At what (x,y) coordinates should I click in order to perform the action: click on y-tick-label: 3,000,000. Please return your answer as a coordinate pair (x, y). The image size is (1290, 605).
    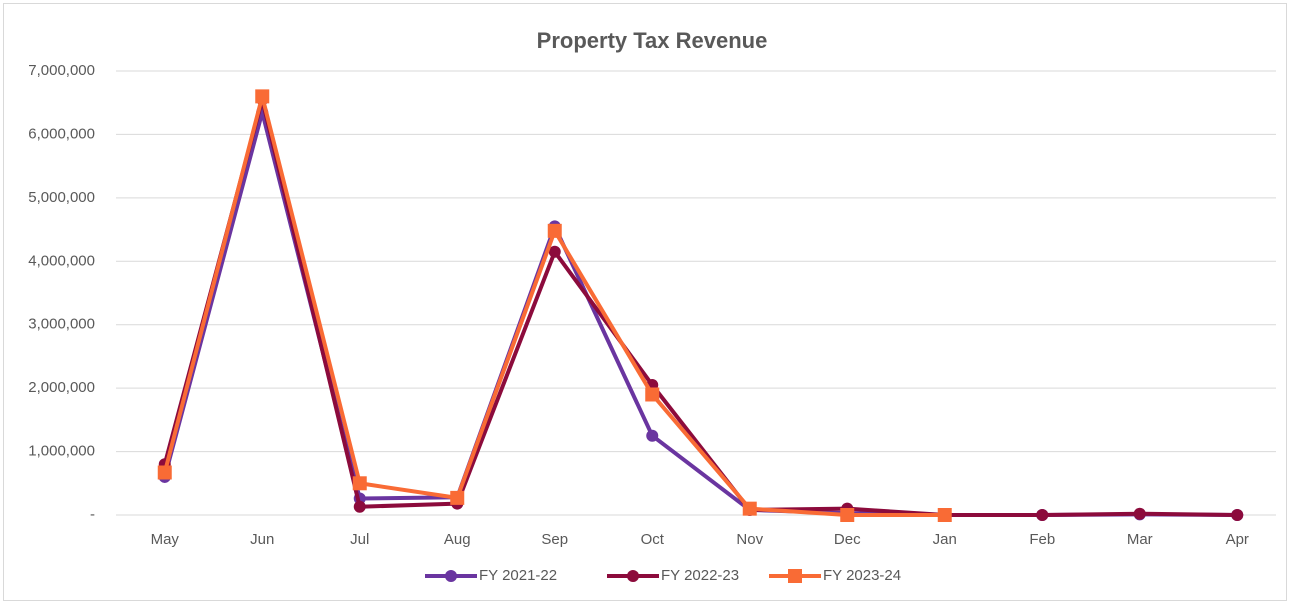
    Looking at the image, I should click on (61, 324).